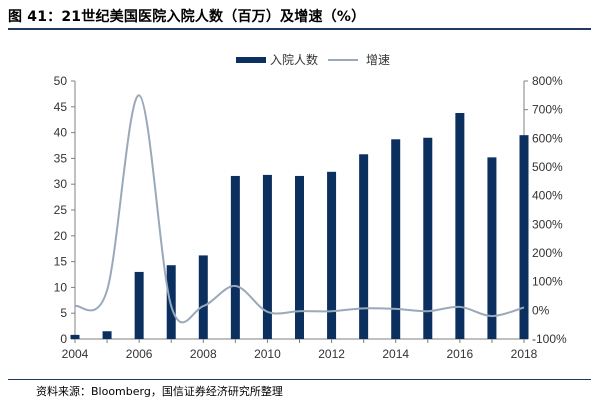 The height and width of the screenshot is (400, 599). Describe the element at coordinates (524, 354) in the screenshot. I see `x-tick-label: 2018` at that location.